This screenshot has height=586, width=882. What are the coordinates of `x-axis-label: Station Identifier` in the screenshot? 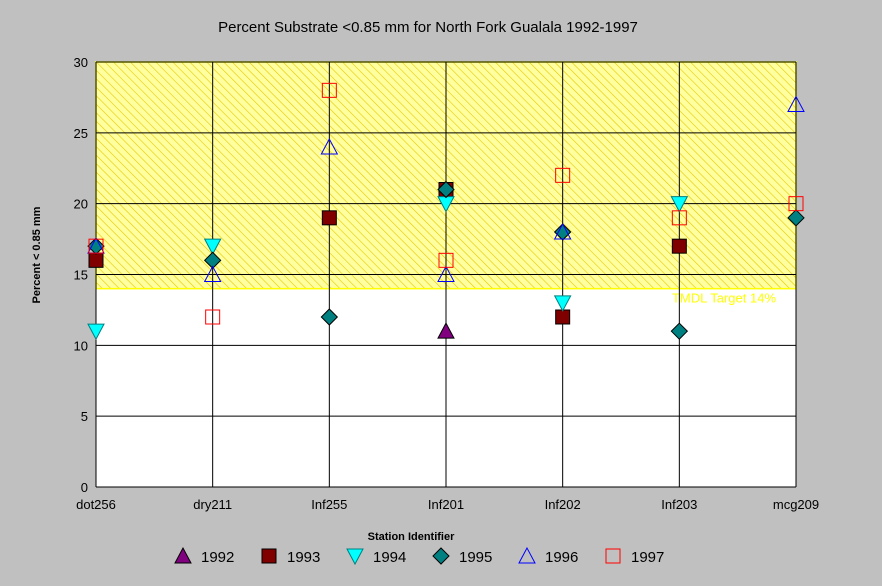 It's located at (412, 537).